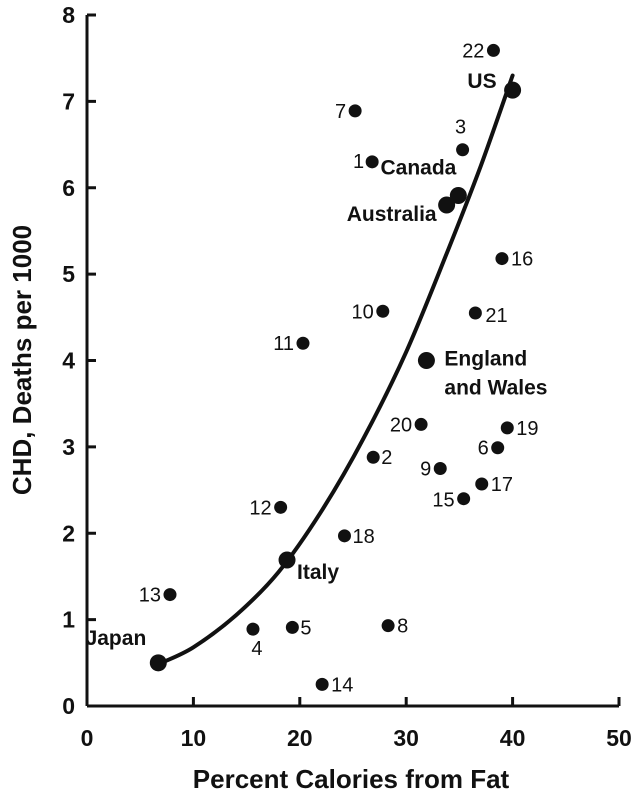 This screenshot has width=633, height=793. Describe the element at coordinates (363, 537) in the screenshot. I see `data-point-label: 18` at that location.